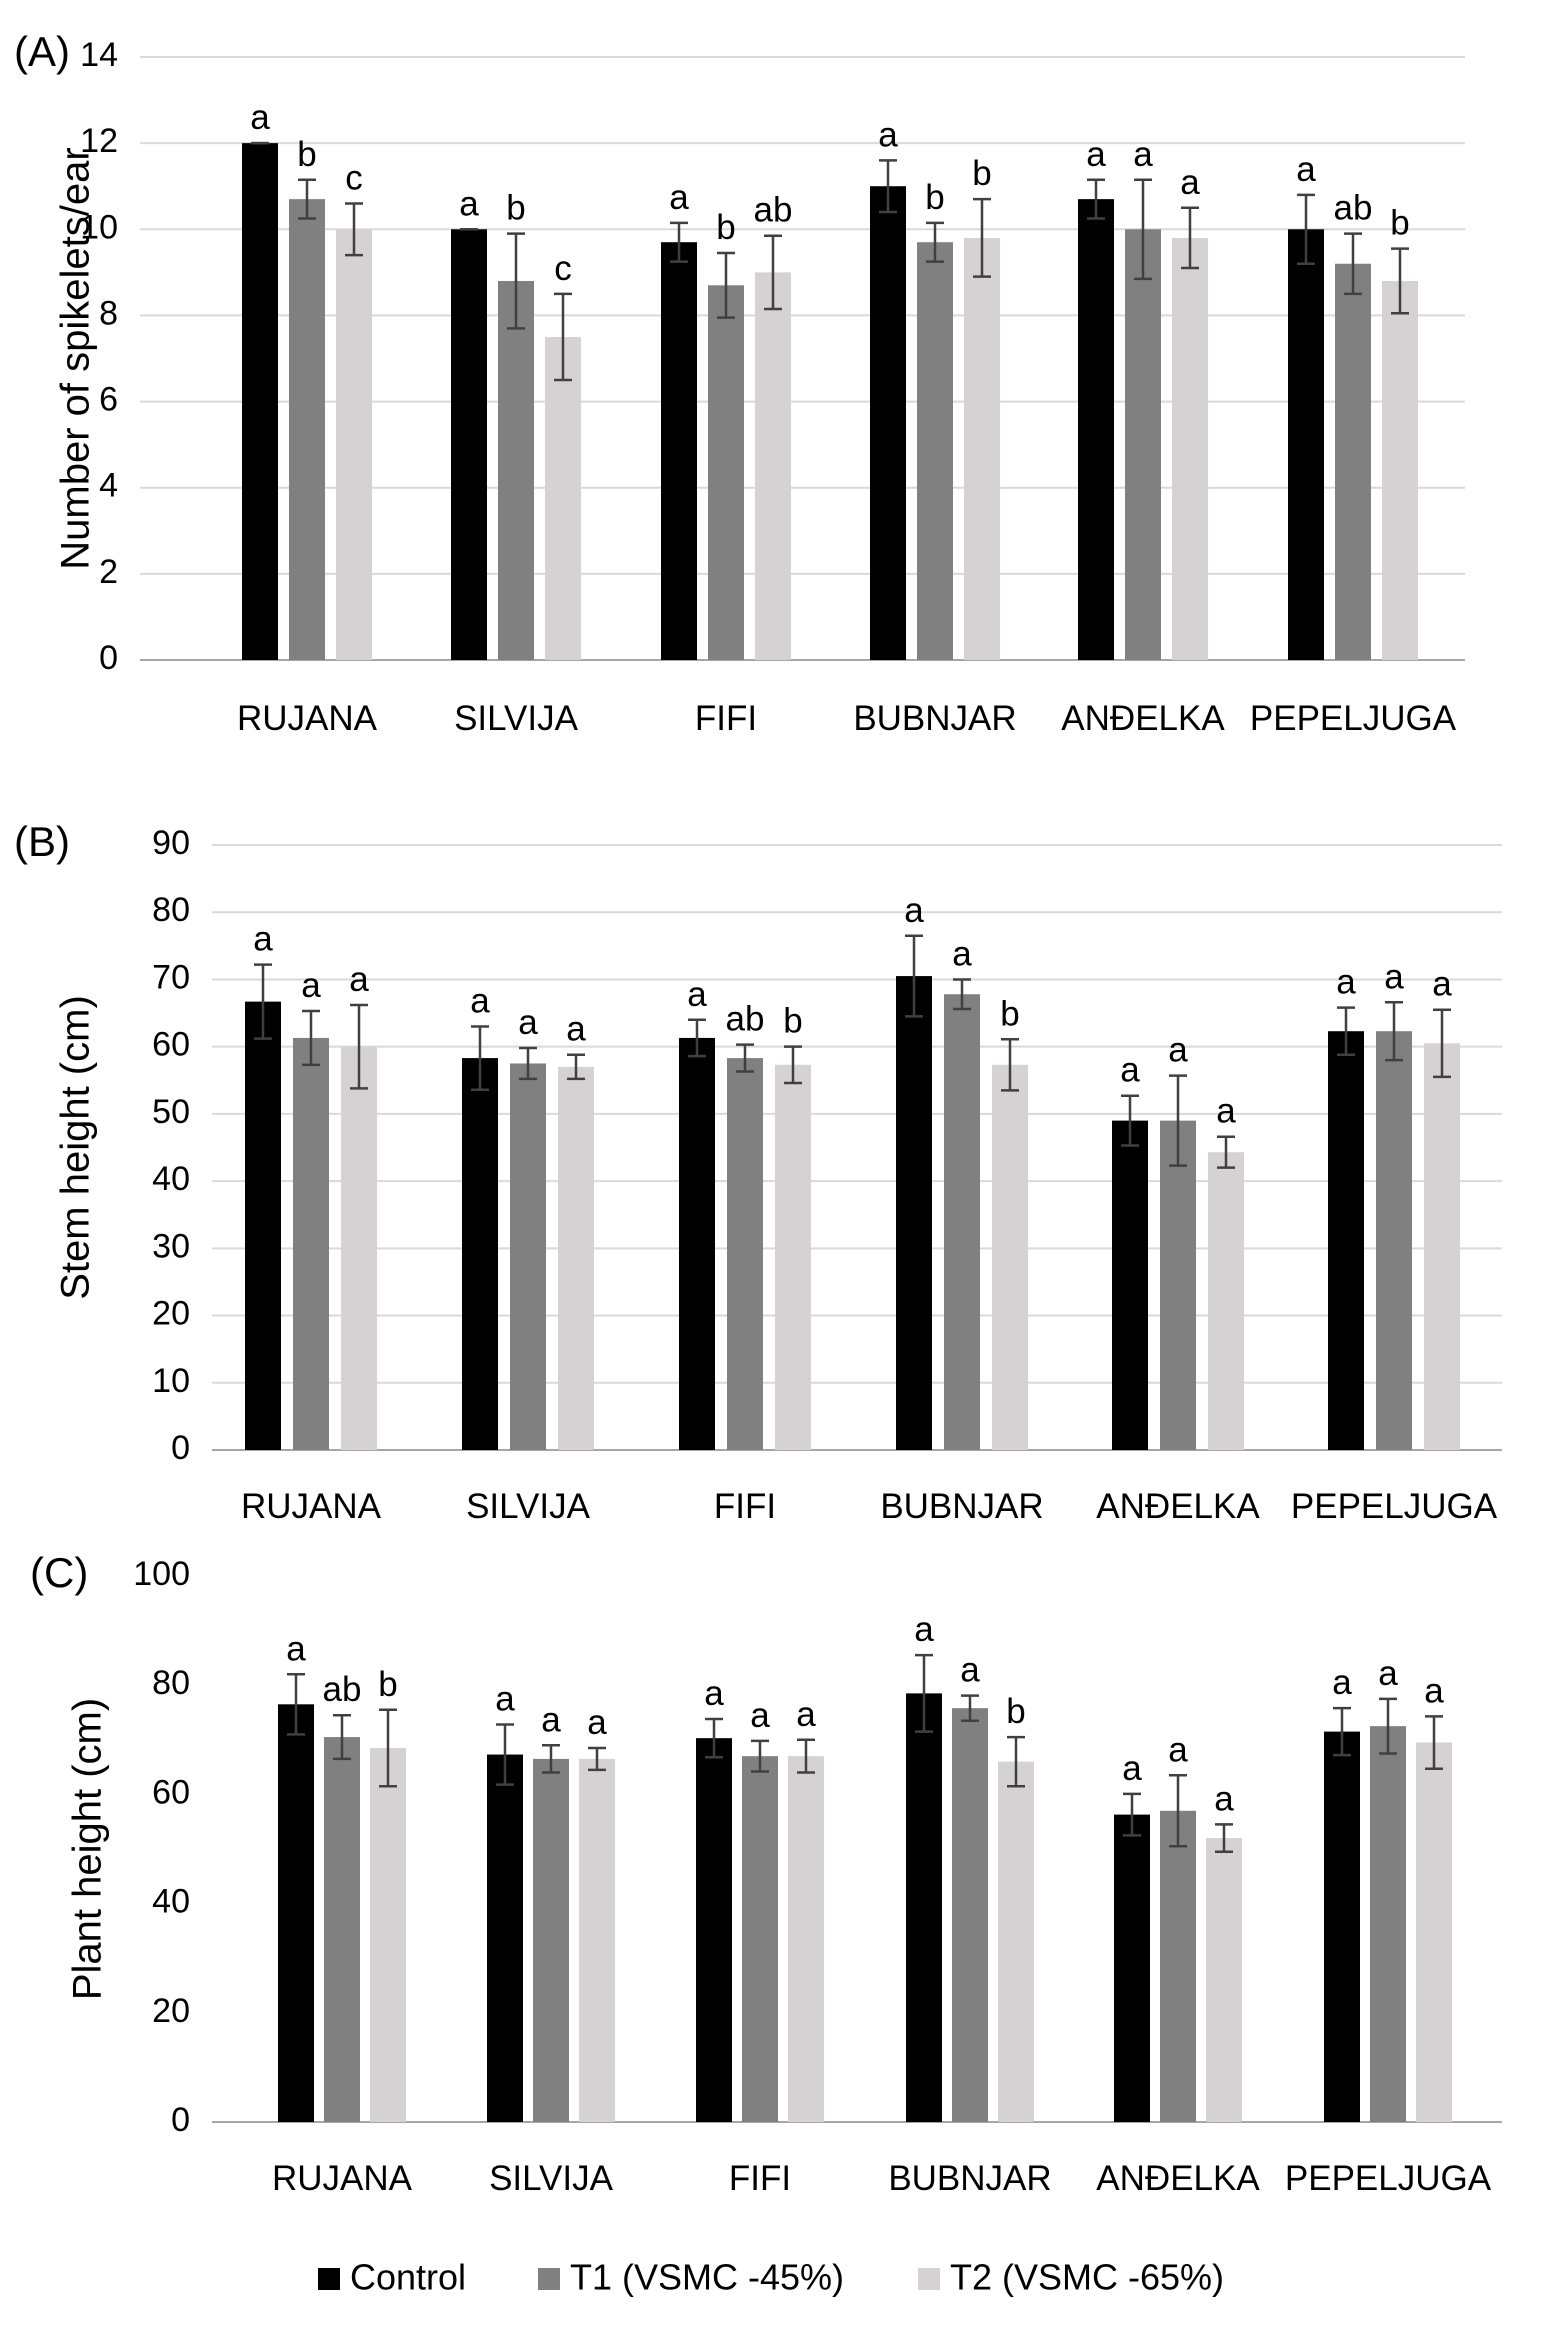 Image resolution: width=1542 pixels, height=2330 pixels. What do you see at coordinates (354, 177) in the screenshot?
I see `significance-letter: c` at bounding box center [354, 177].